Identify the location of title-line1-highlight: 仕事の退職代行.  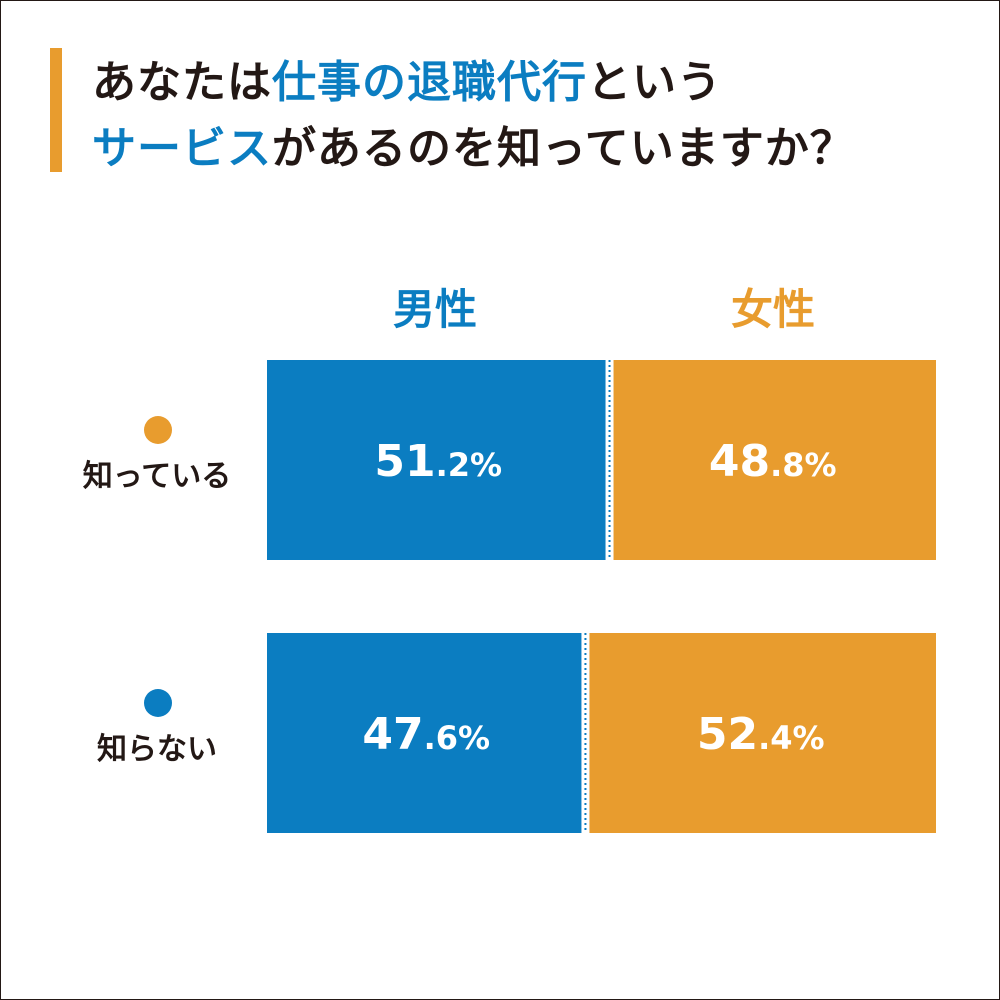
(429, 82).